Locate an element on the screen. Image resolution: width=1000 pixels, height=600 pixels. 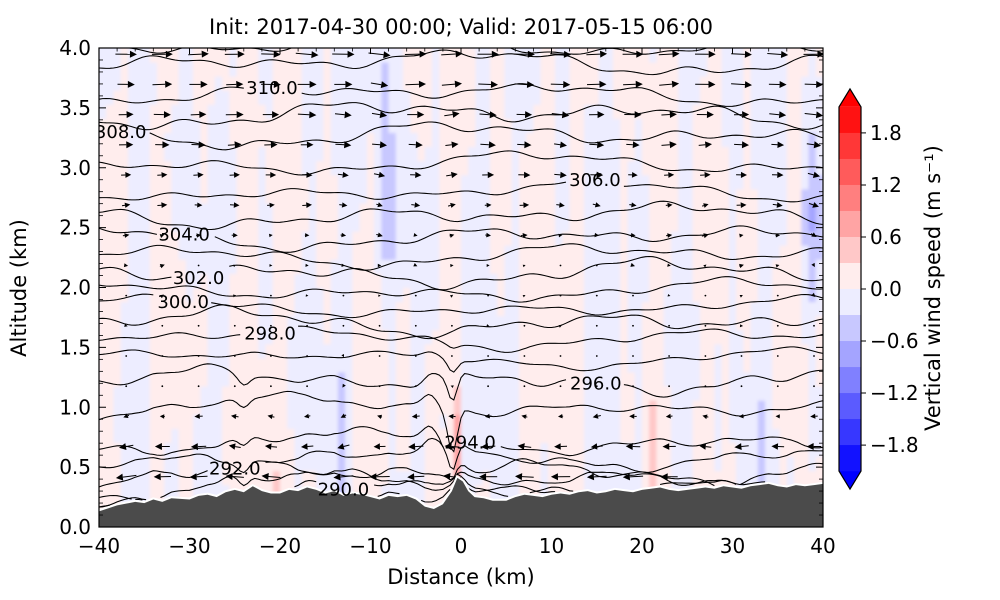
y-tick-label: 1.5 is located at coordinates (75, 347).